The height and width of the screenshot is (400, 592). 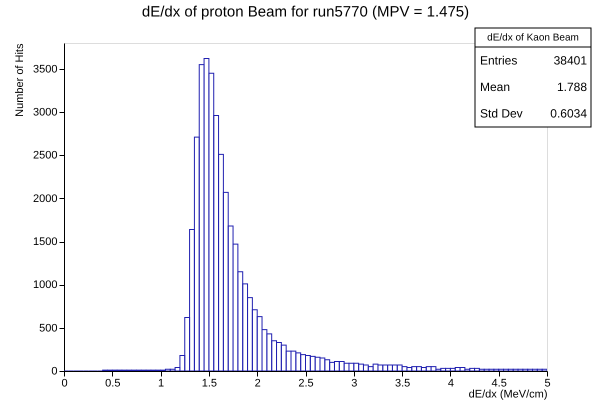 I want to click on annotation: Mean, so click(x=495, y=87).